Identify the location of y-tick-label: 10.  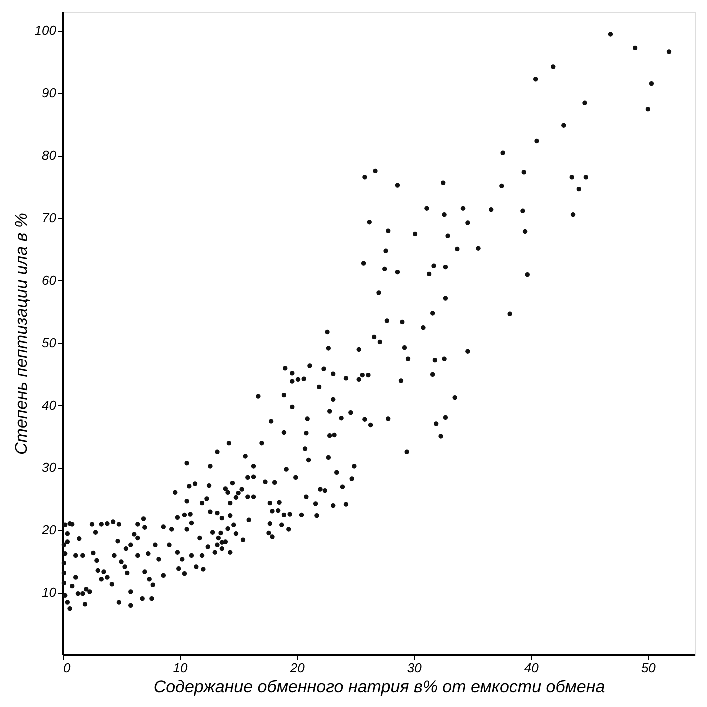
(50, 592).